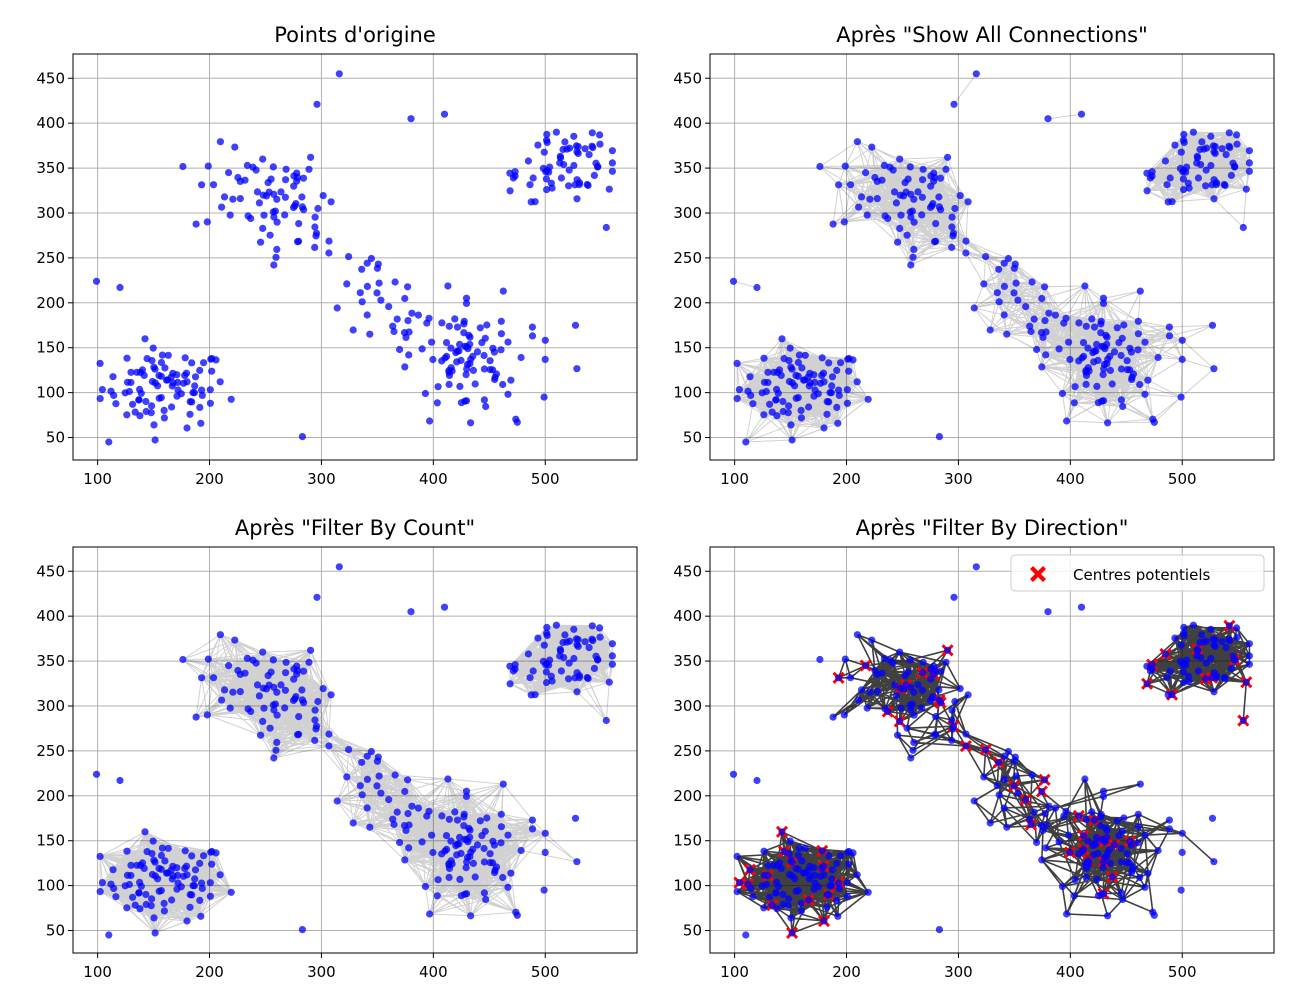 Image resolution: width=1296 pixels, height=1008 pixels. Describe the element at coordinates (97, 479) in the screenshot. I see `x-tick-label: 100` at that location.